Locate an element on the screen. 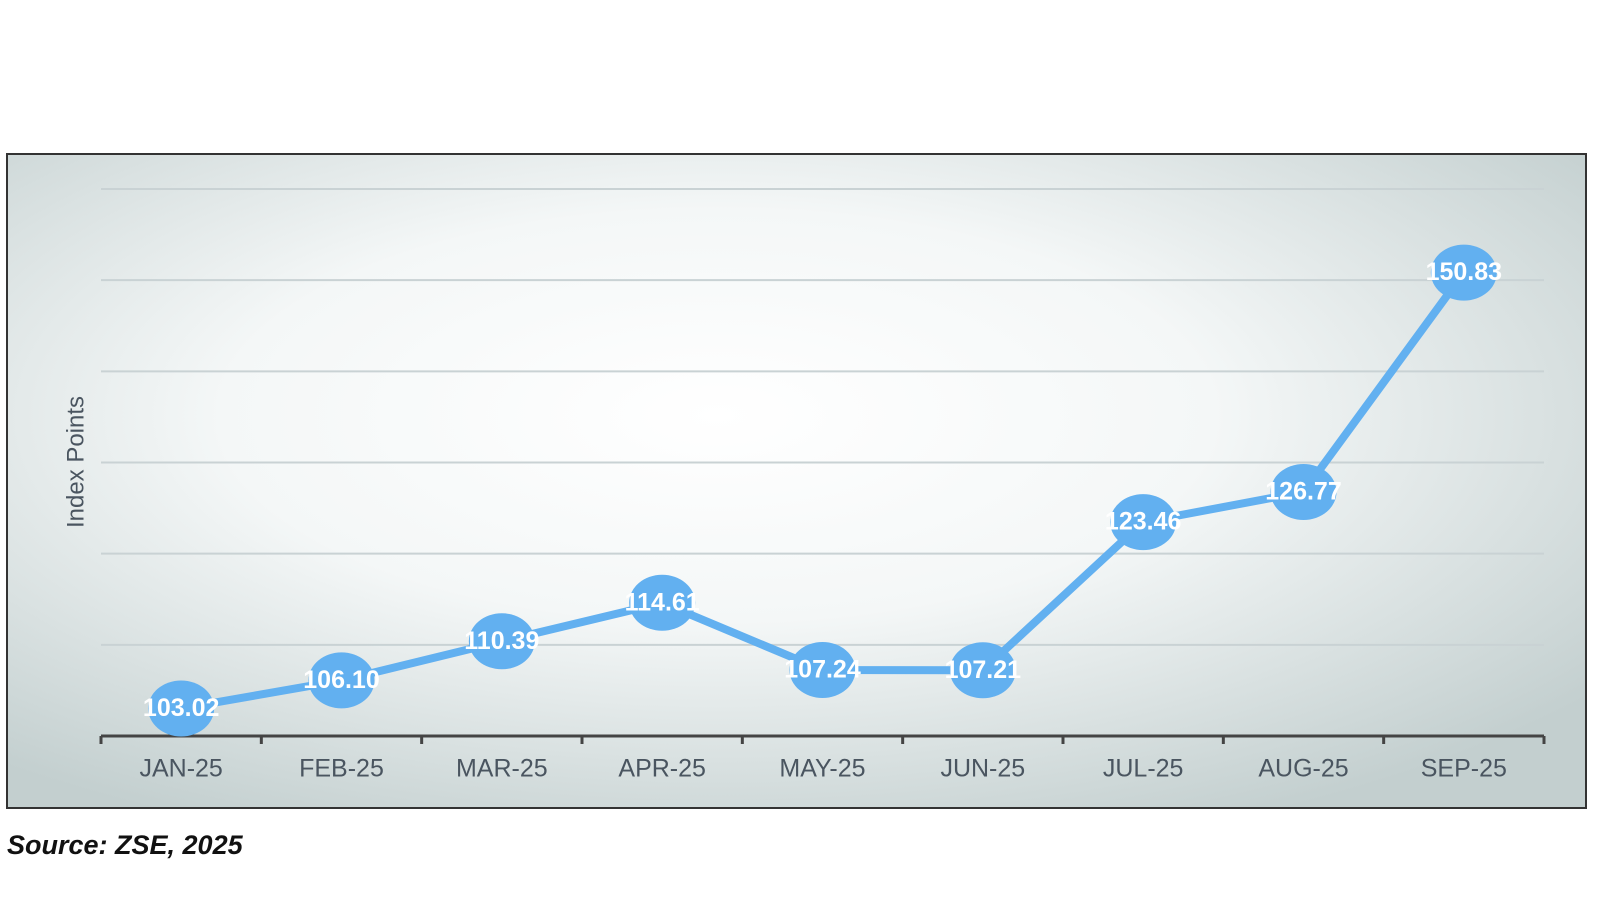 Image resolution: width=1600 pixels, height=904 pixels. data-label: 114.61 is located at coordinates (662, 602).